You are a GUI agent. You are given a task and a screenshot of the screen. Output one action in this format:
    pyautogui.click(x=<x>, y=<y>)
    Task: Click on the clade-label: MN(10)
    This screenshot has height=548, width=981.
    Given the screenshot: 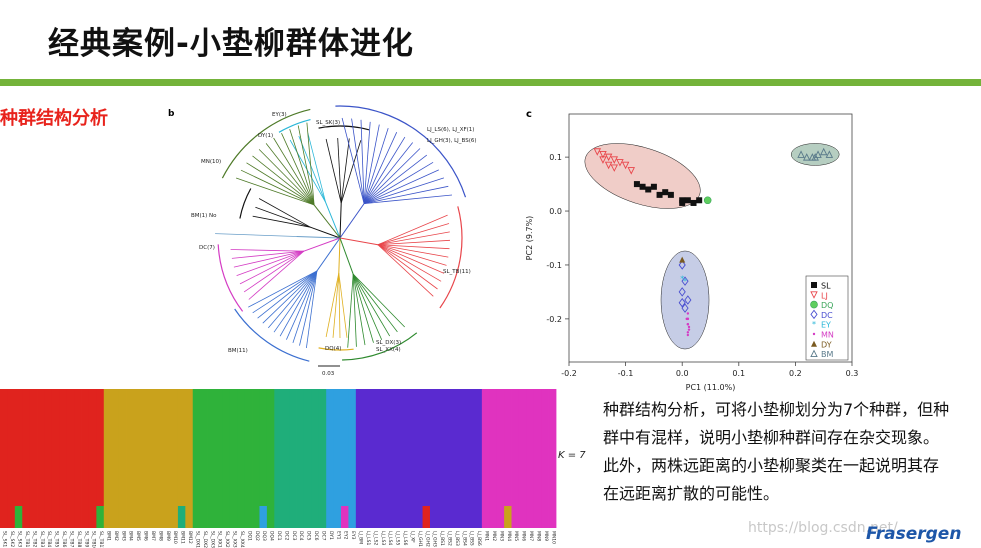 What is the action you would take?
    pyautogui.click(x=211, y=162)
    